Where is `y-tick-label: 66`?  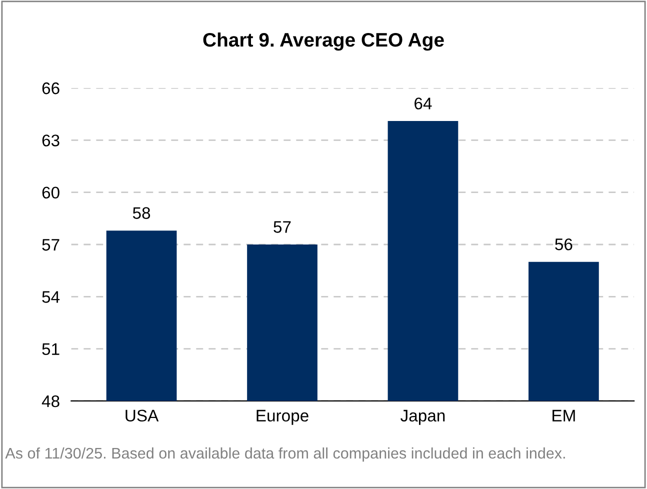
y-tick-label: 66 is located at coordinates (51, 88).